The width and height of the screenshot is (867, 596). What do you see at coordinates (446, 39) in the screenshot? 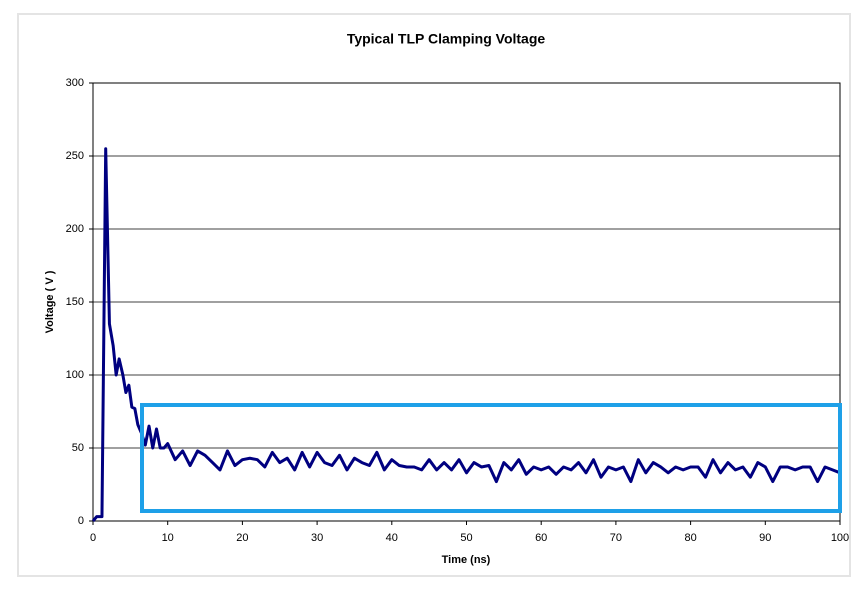
I see `chart-title: Typical TLP Clamping Voltage` at bounding box center [446, 39].